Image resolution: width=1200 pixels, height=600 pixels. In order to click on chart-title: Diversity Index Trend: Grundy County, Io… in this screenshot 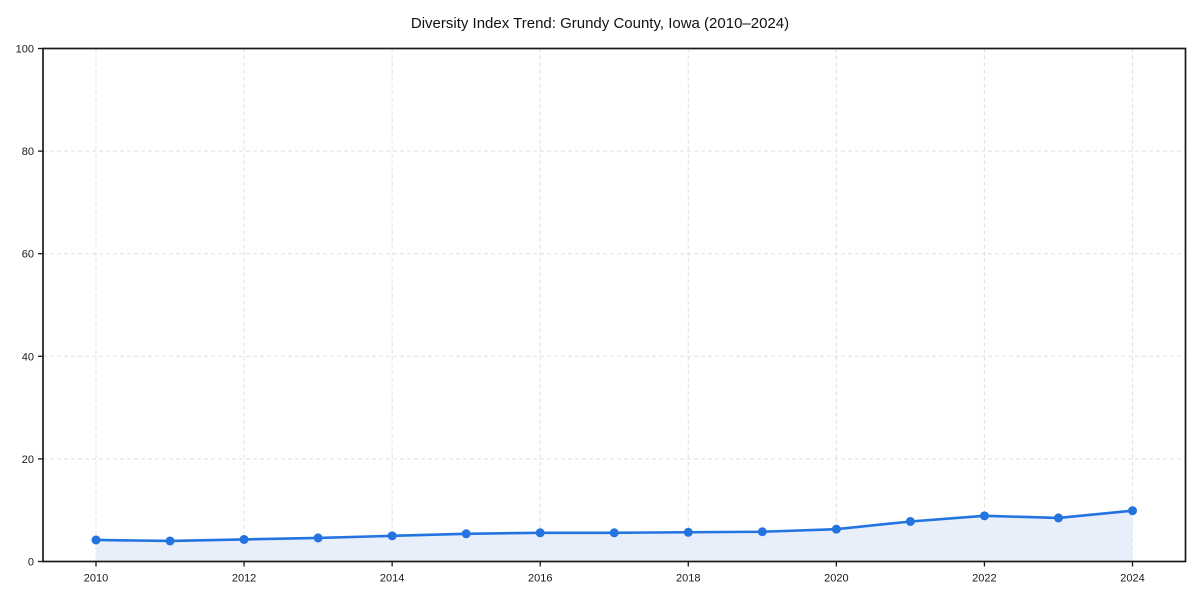, I will do `click(600, 23)`.